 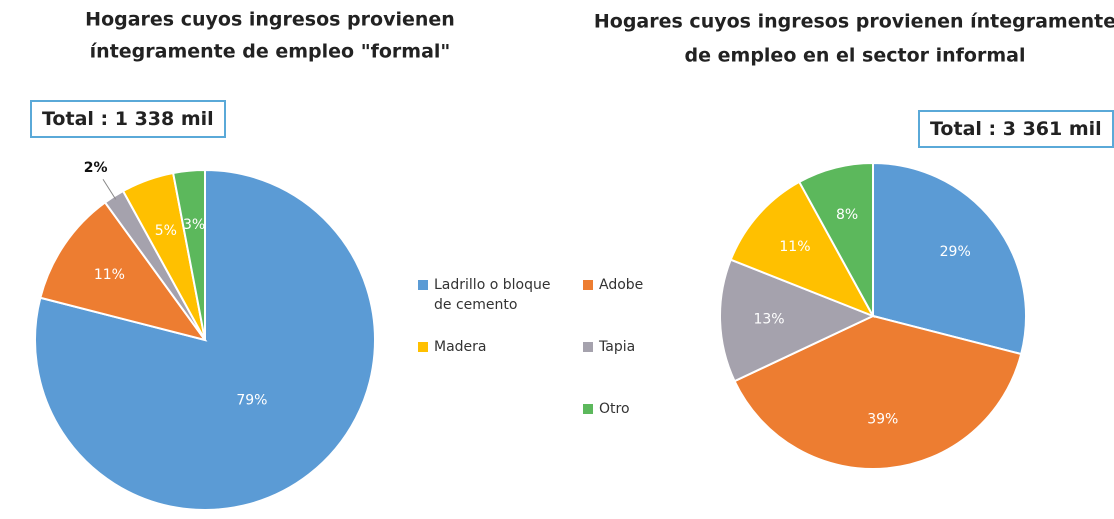 I want to click on chart-title: íntegramente de empleo "formal", so click(x=270, y=52).